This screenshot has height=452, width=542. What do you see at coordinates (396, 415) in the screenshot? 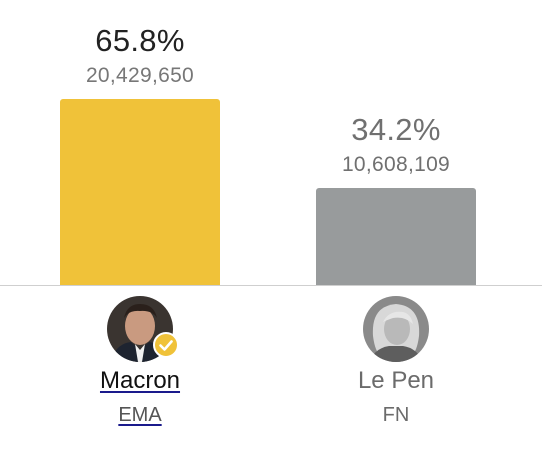
I see `party-label-fn: FN` at bounding box center [396, 415].